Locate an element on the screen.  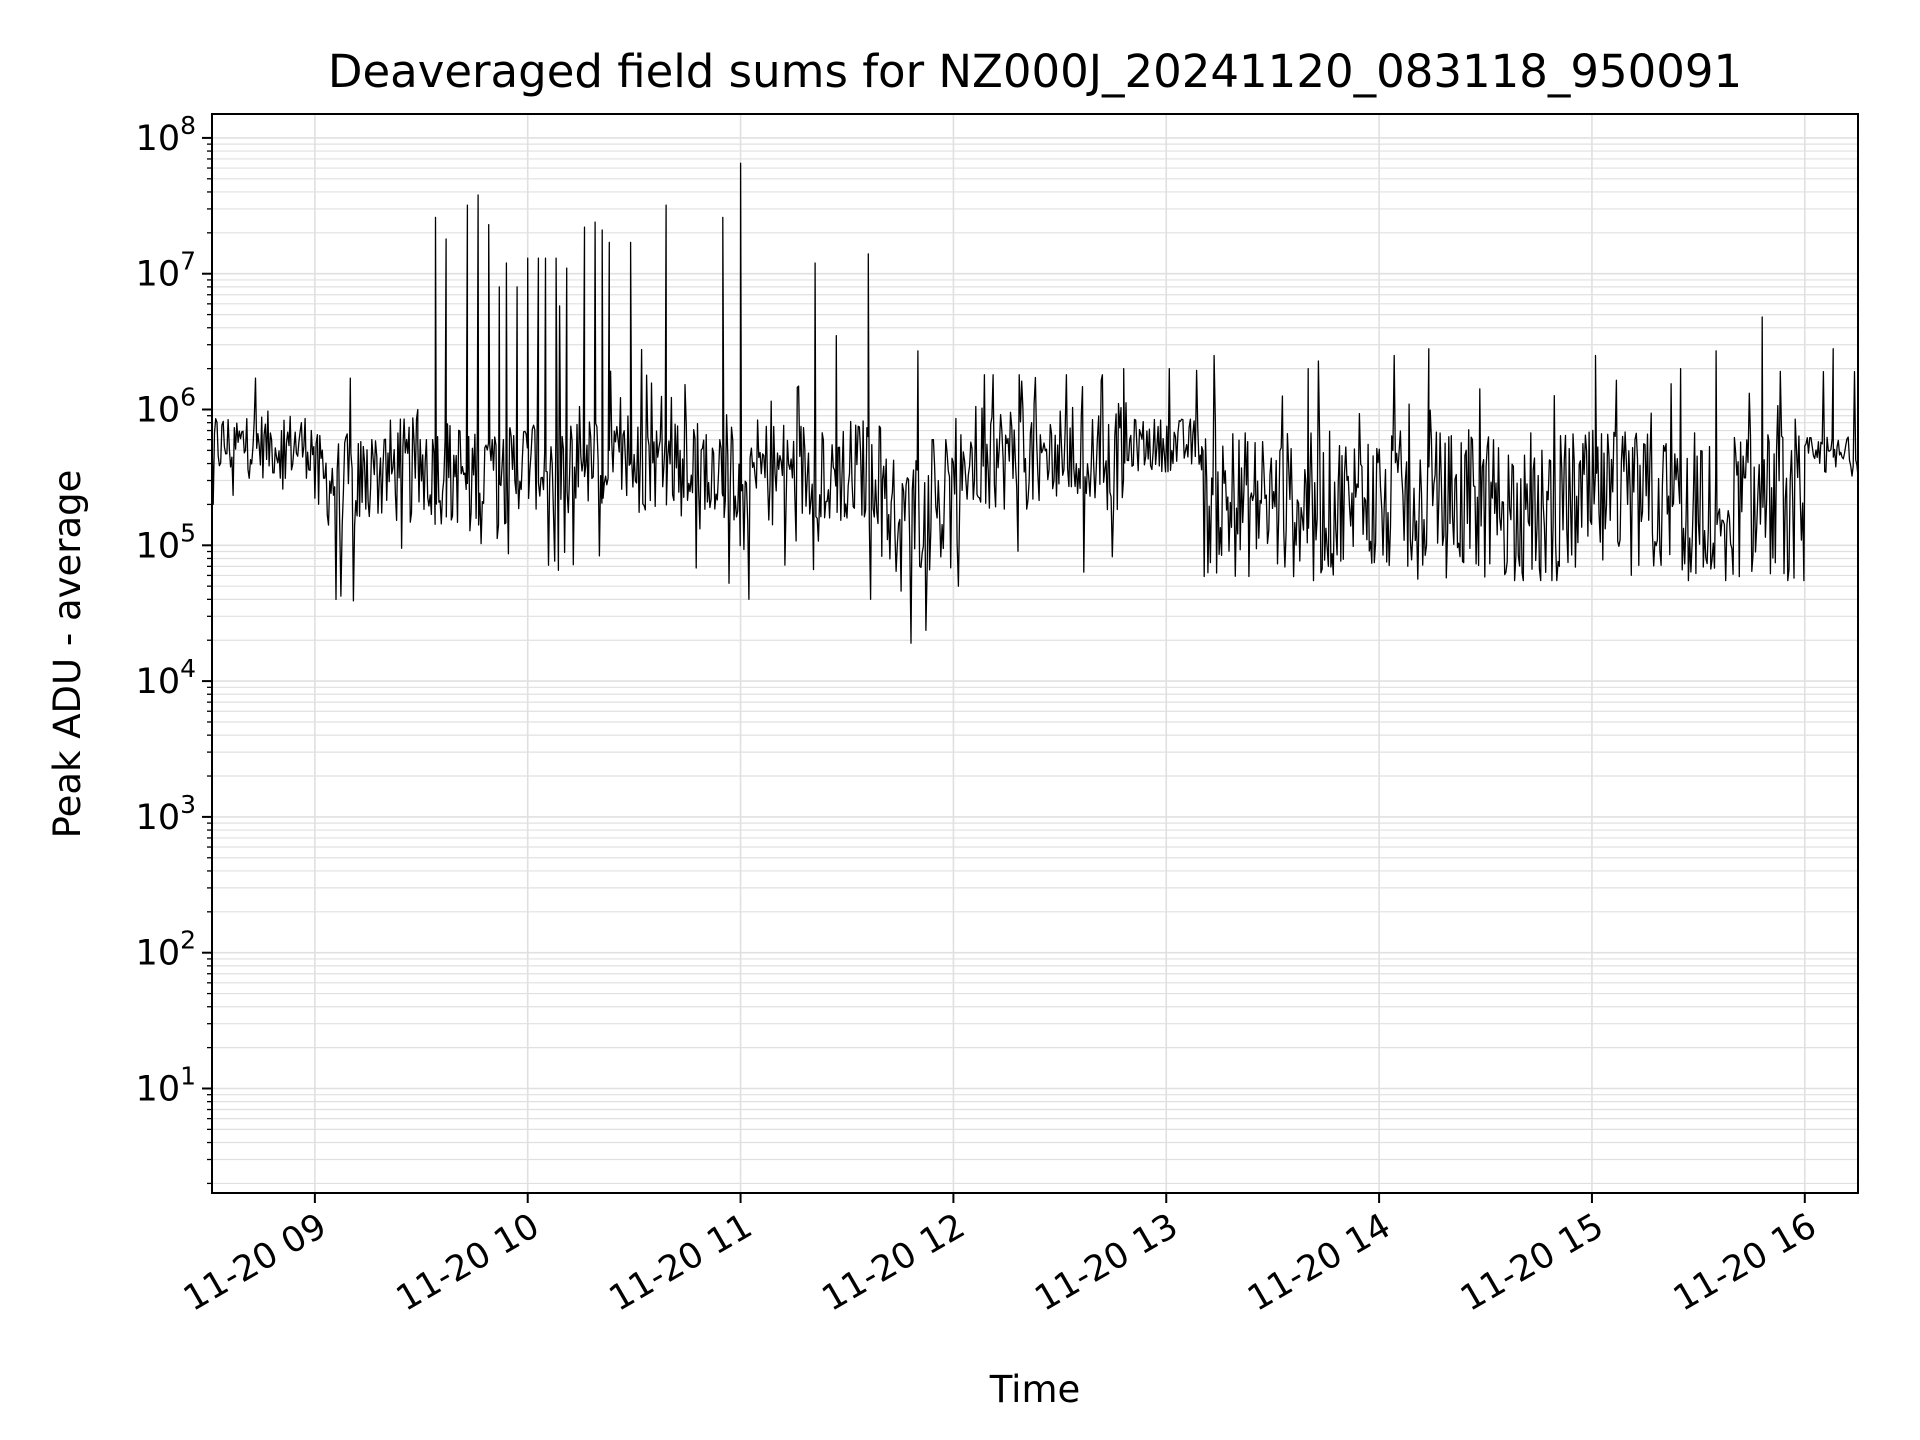
y-tick-label: 10² is located at coordinates (166, 950).